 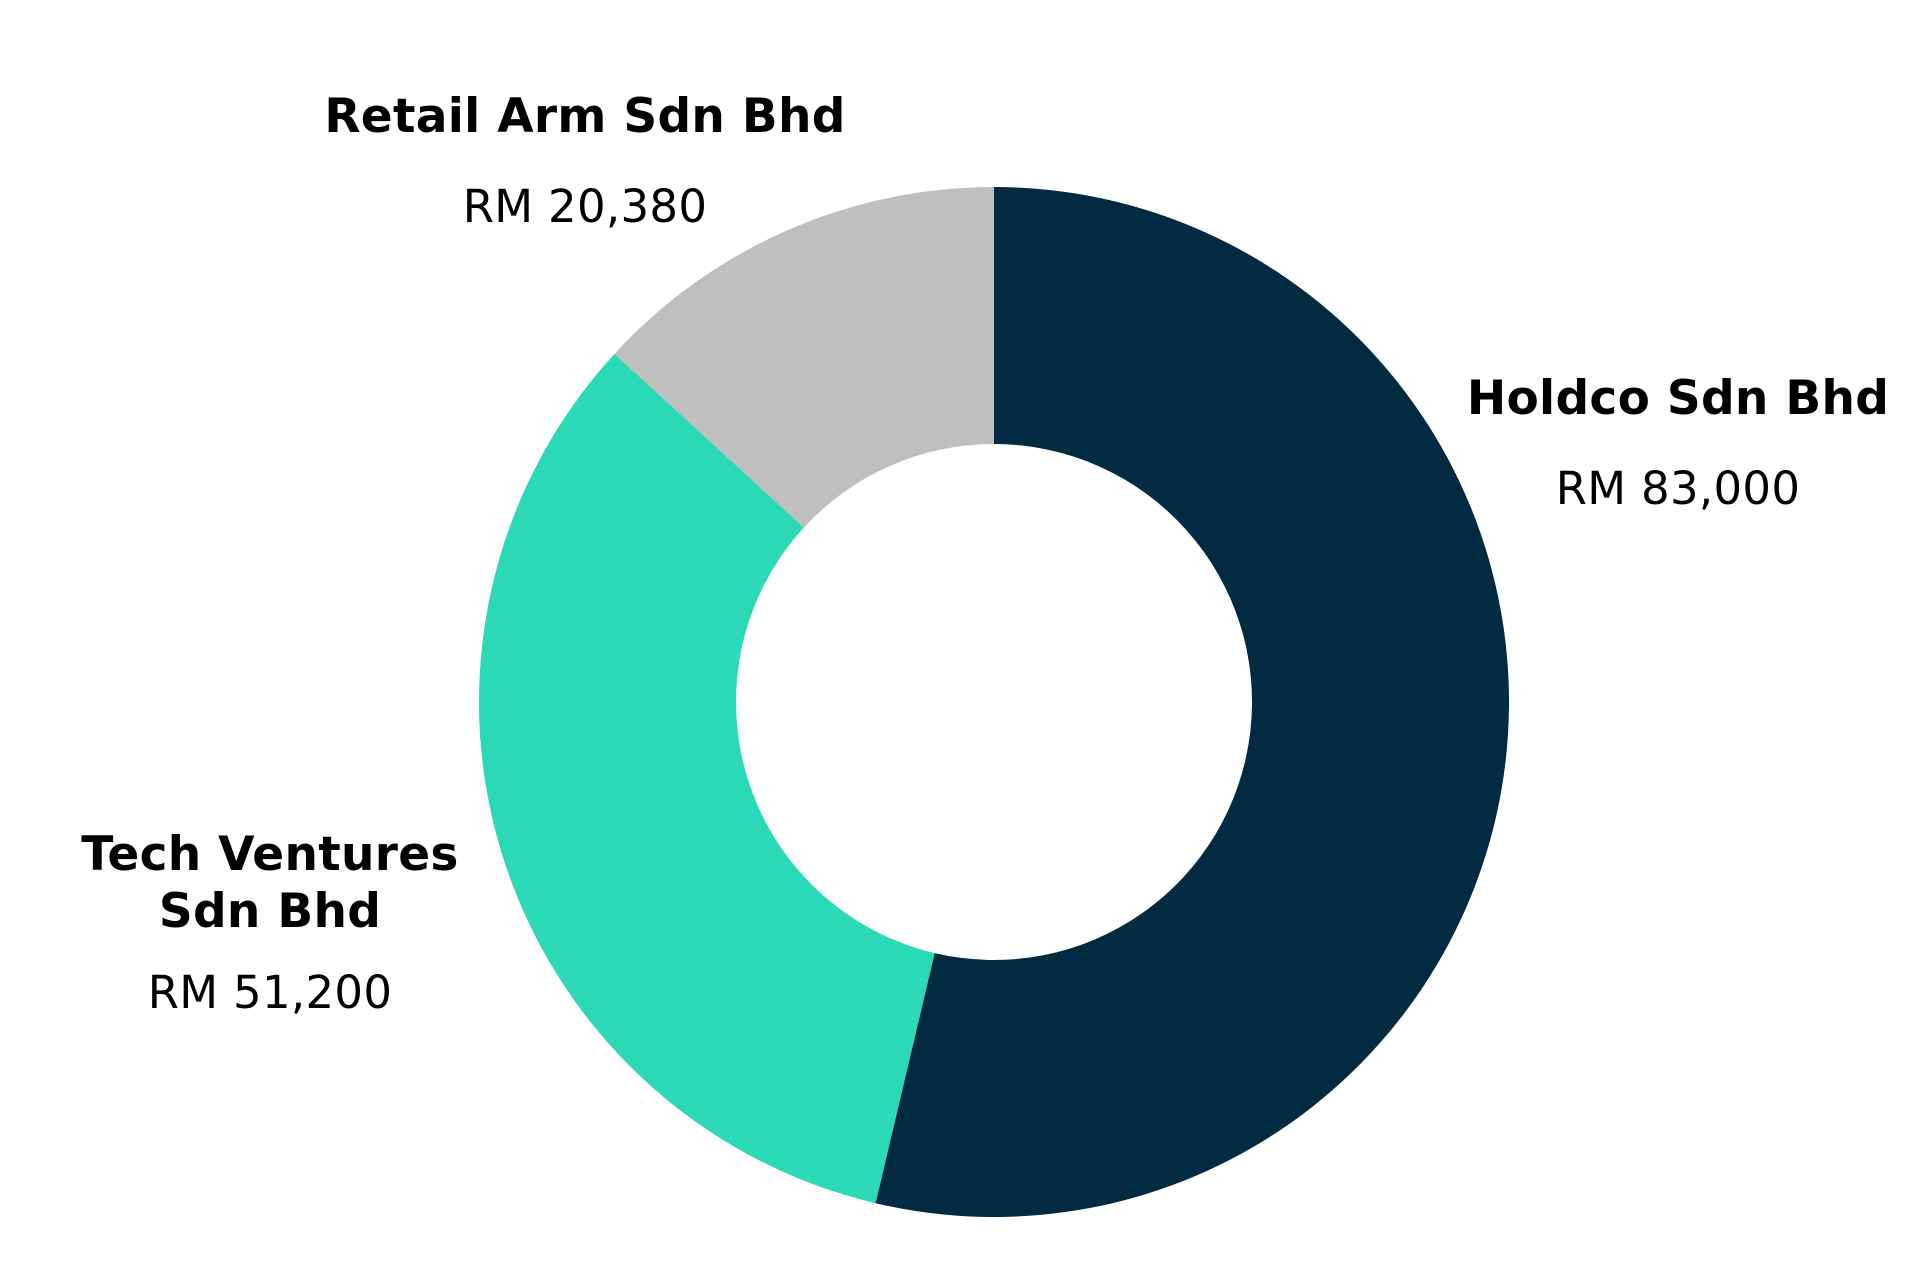 I want to click on slice-name-tech-ventures-line2: Sdn Bhd, so click(x=270, y=911).